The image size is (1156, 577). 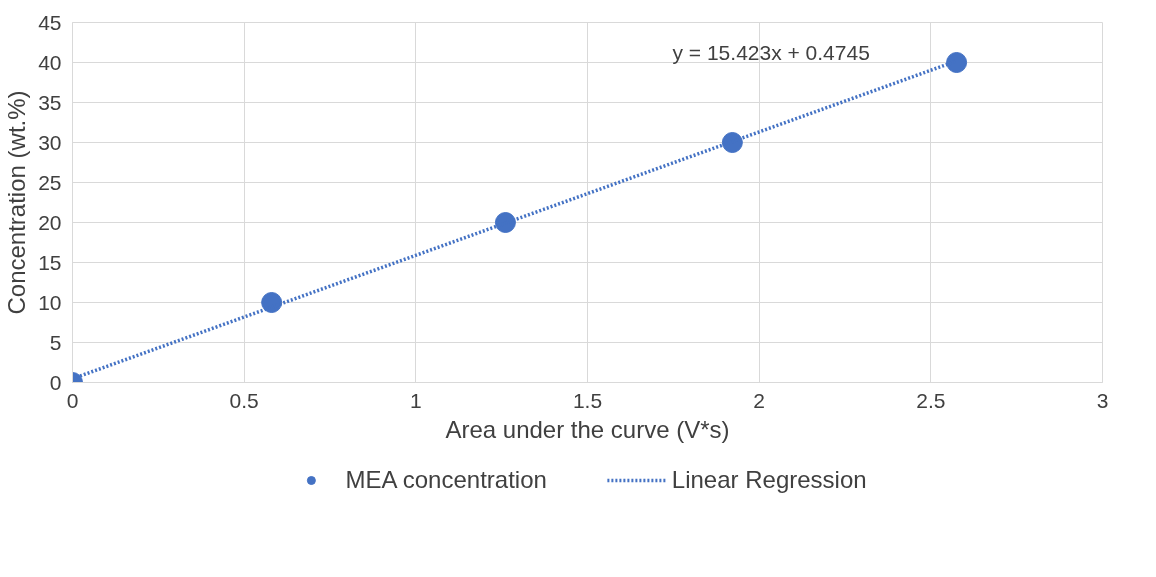 I want to click on x-axis-title: Area under the curve (V*s), so click(x=587, y=429).